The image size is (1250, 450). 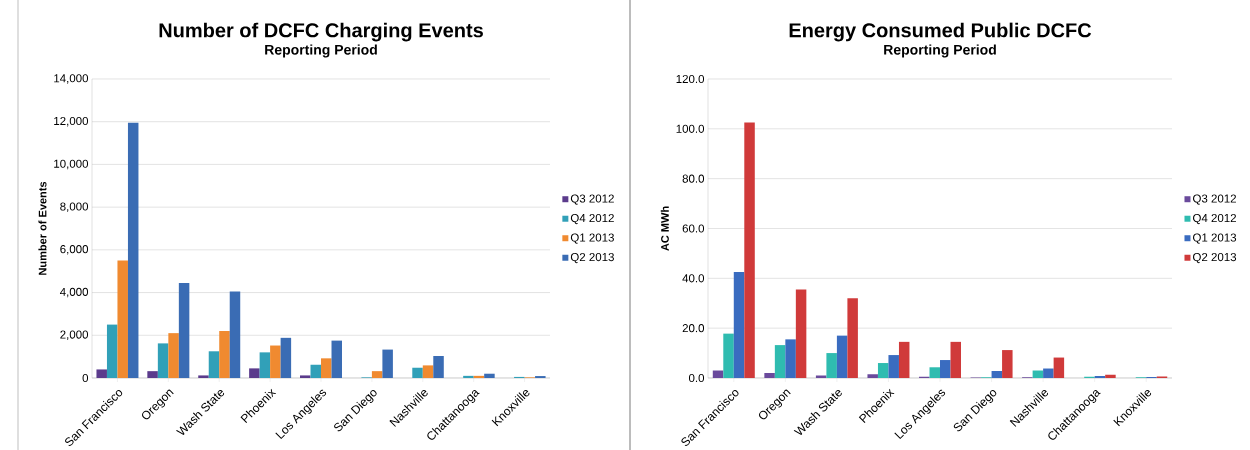 I want to click on y-tick-label: 0, so click(x=85, y=378).